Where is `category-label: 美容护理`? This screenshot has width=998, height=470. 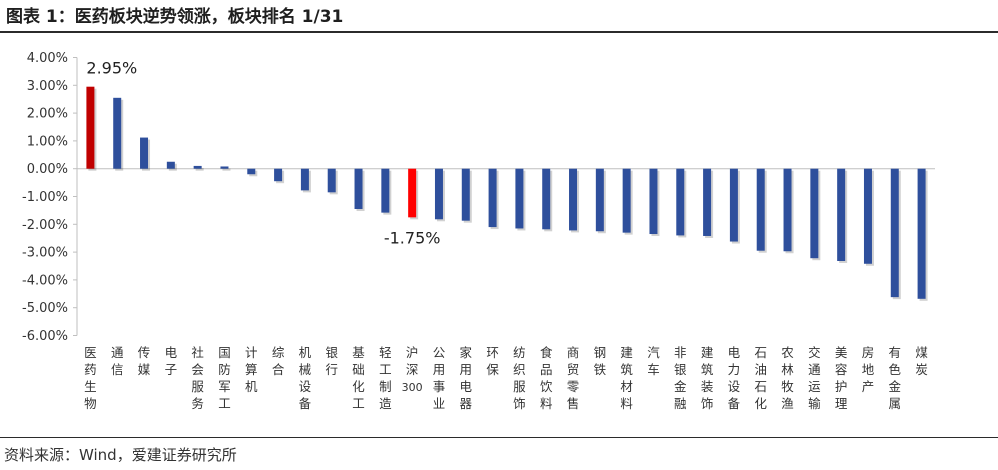 category-label: 美容护理 is located at coordinates (841, 378).